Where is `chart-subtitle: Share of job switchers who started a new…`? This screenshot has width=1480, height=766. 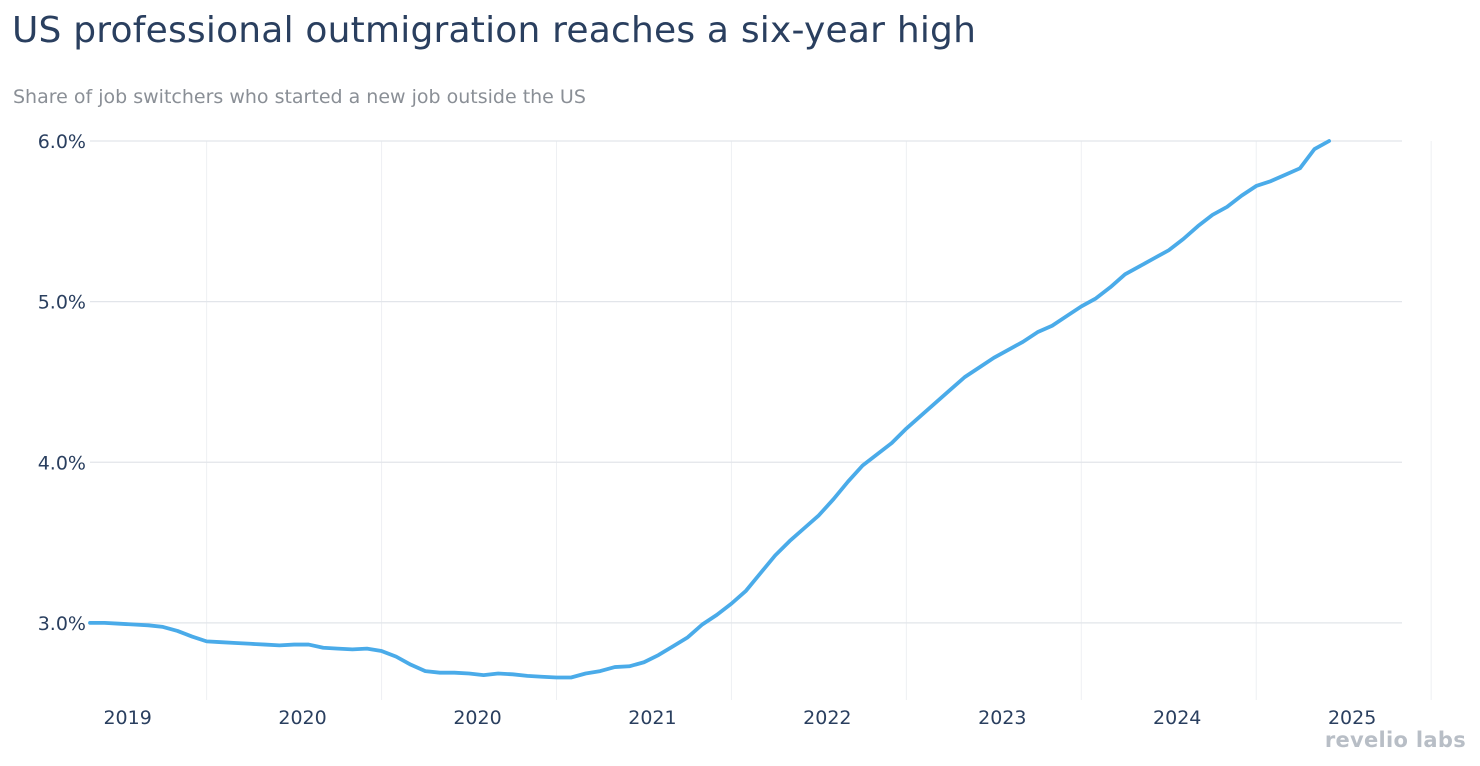 chart-subtitle: Share of job switchers who started a new… is located at coordinates (299, 97).